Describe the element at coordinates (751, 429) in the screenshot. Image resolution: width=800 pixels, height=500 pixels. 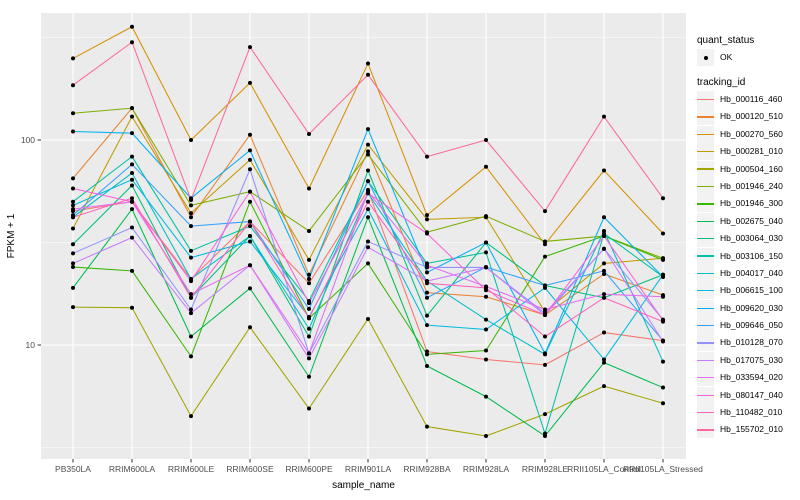
I see `legend-label: Hb_155702_010` at that location.